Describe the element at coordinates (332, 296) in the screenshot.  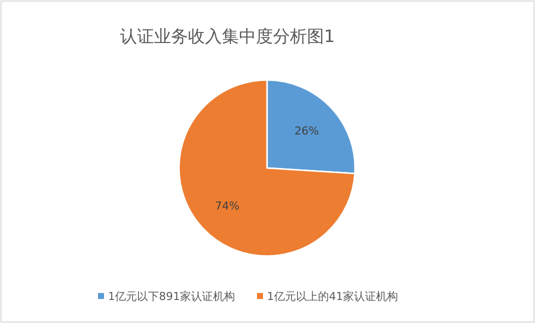
I see `legend-label: 1亿元以上的41家认证机构` at that location.